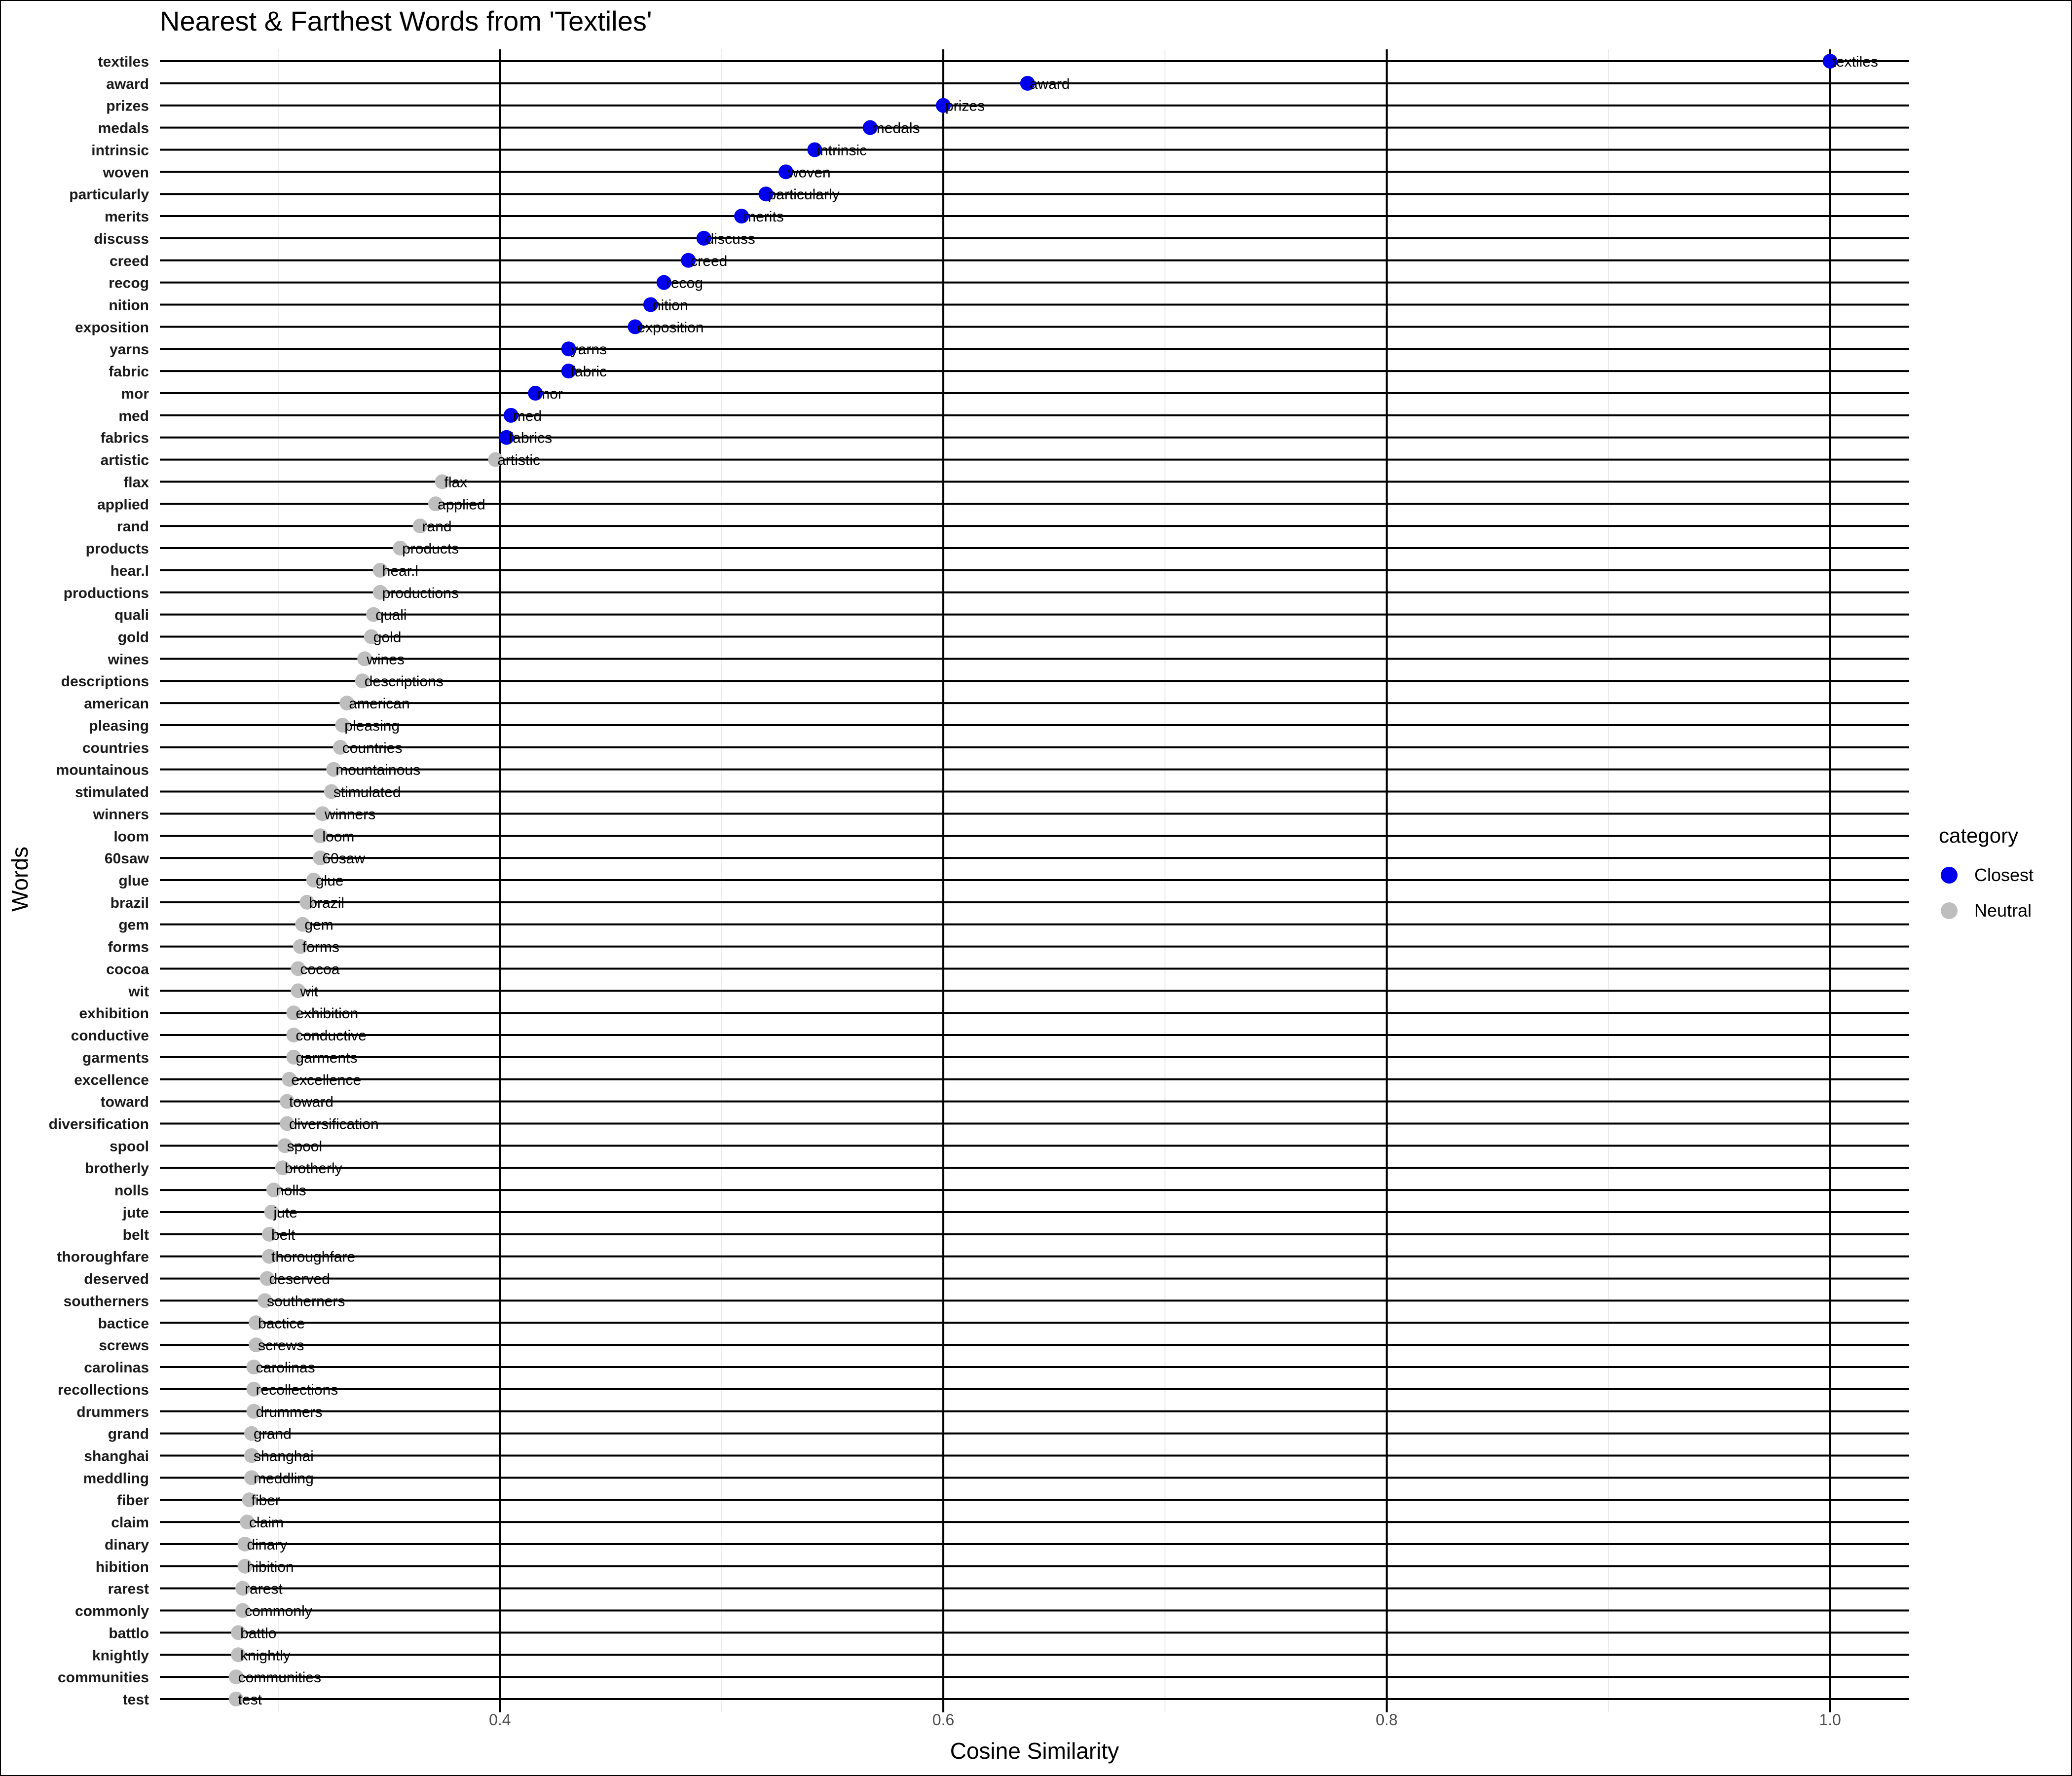 This screenshot has height=1776, width=2072. Describe the element at coordinates (314, 1169) in the screenshot. I see `point-label: brotherly` at that location.